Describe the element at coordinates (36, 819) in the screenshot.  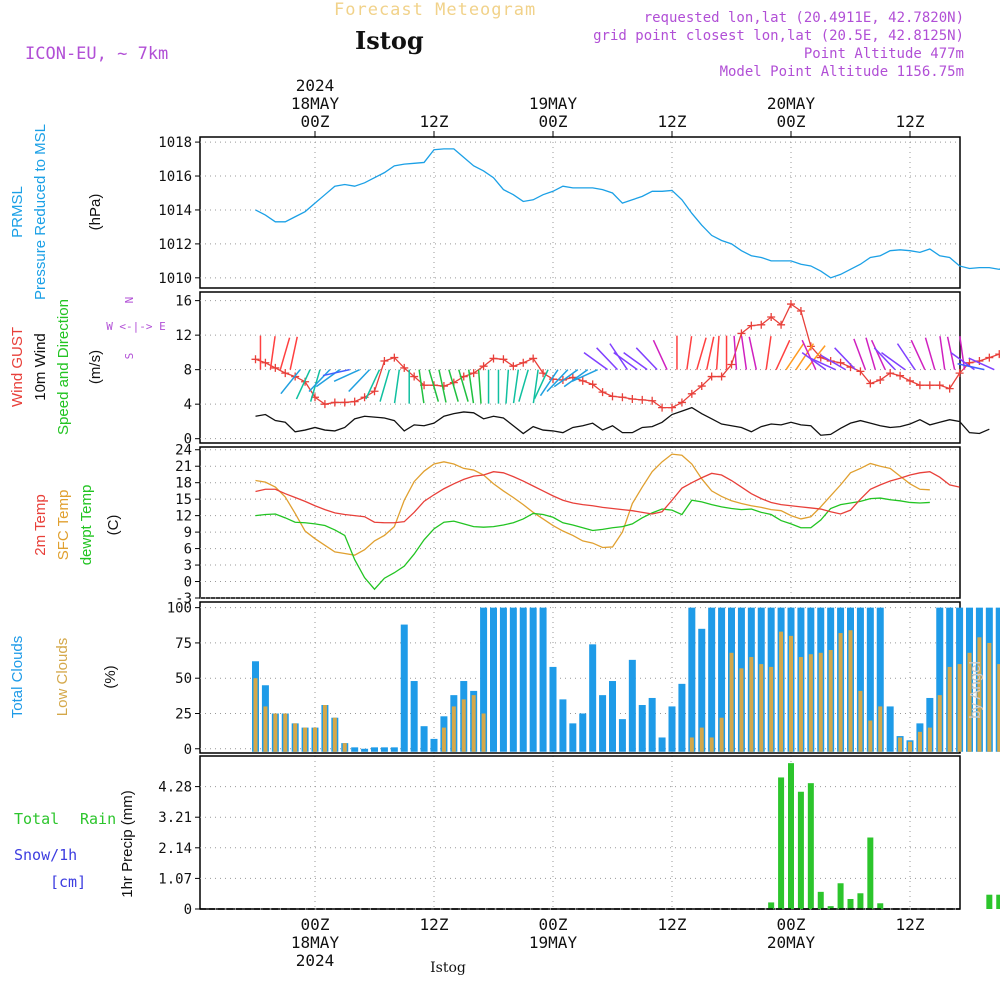
I see `total-label: Total` at that location.